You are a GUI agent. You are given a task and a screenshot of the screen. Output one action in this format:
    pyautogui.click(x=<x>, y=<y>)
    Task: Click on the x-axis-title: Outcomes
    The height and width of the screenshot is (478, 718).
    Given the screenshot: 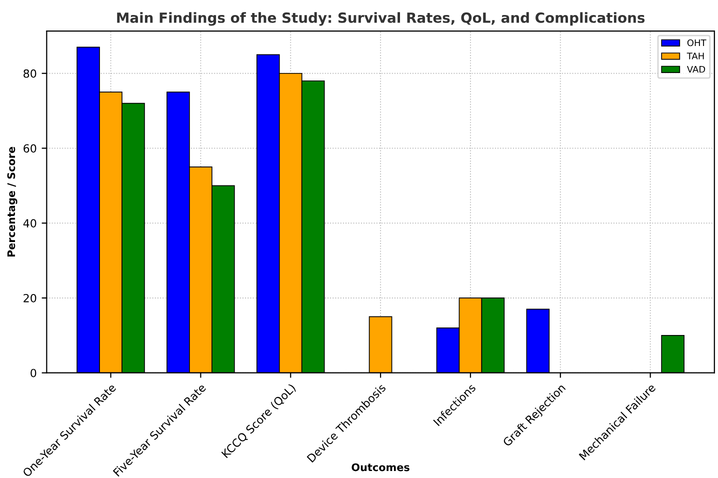 What is the action you would take?
    pyautogui.click(x=381, y=467)
    